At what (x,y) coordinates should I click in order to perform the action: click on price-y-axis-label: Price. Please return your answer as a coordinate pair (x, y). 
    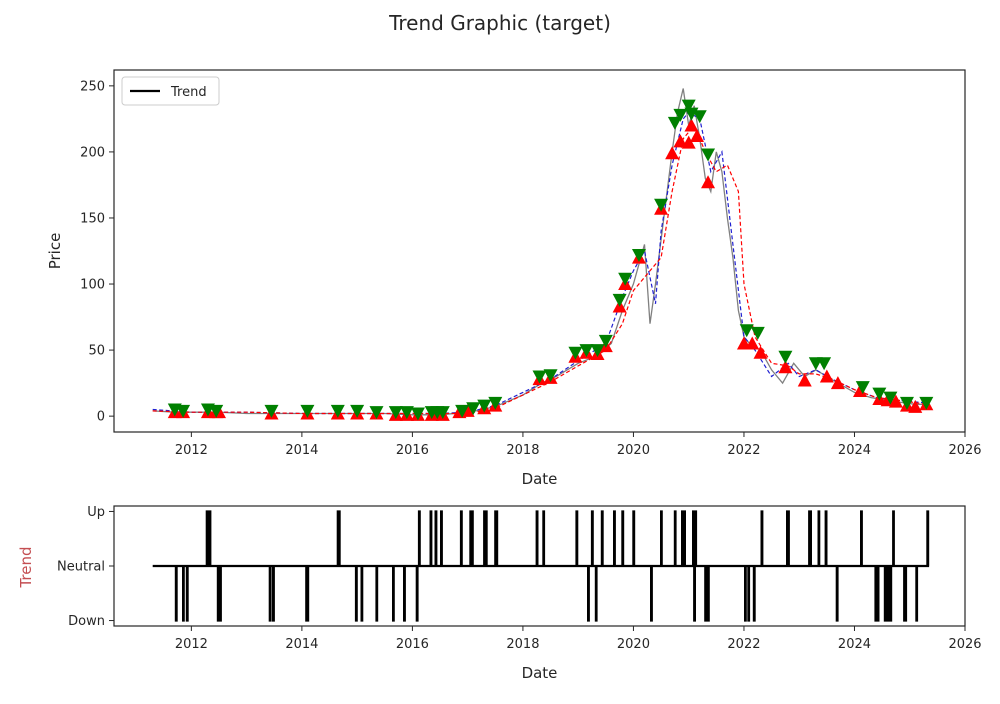
    Looking at the image, I should click on (55, 251).